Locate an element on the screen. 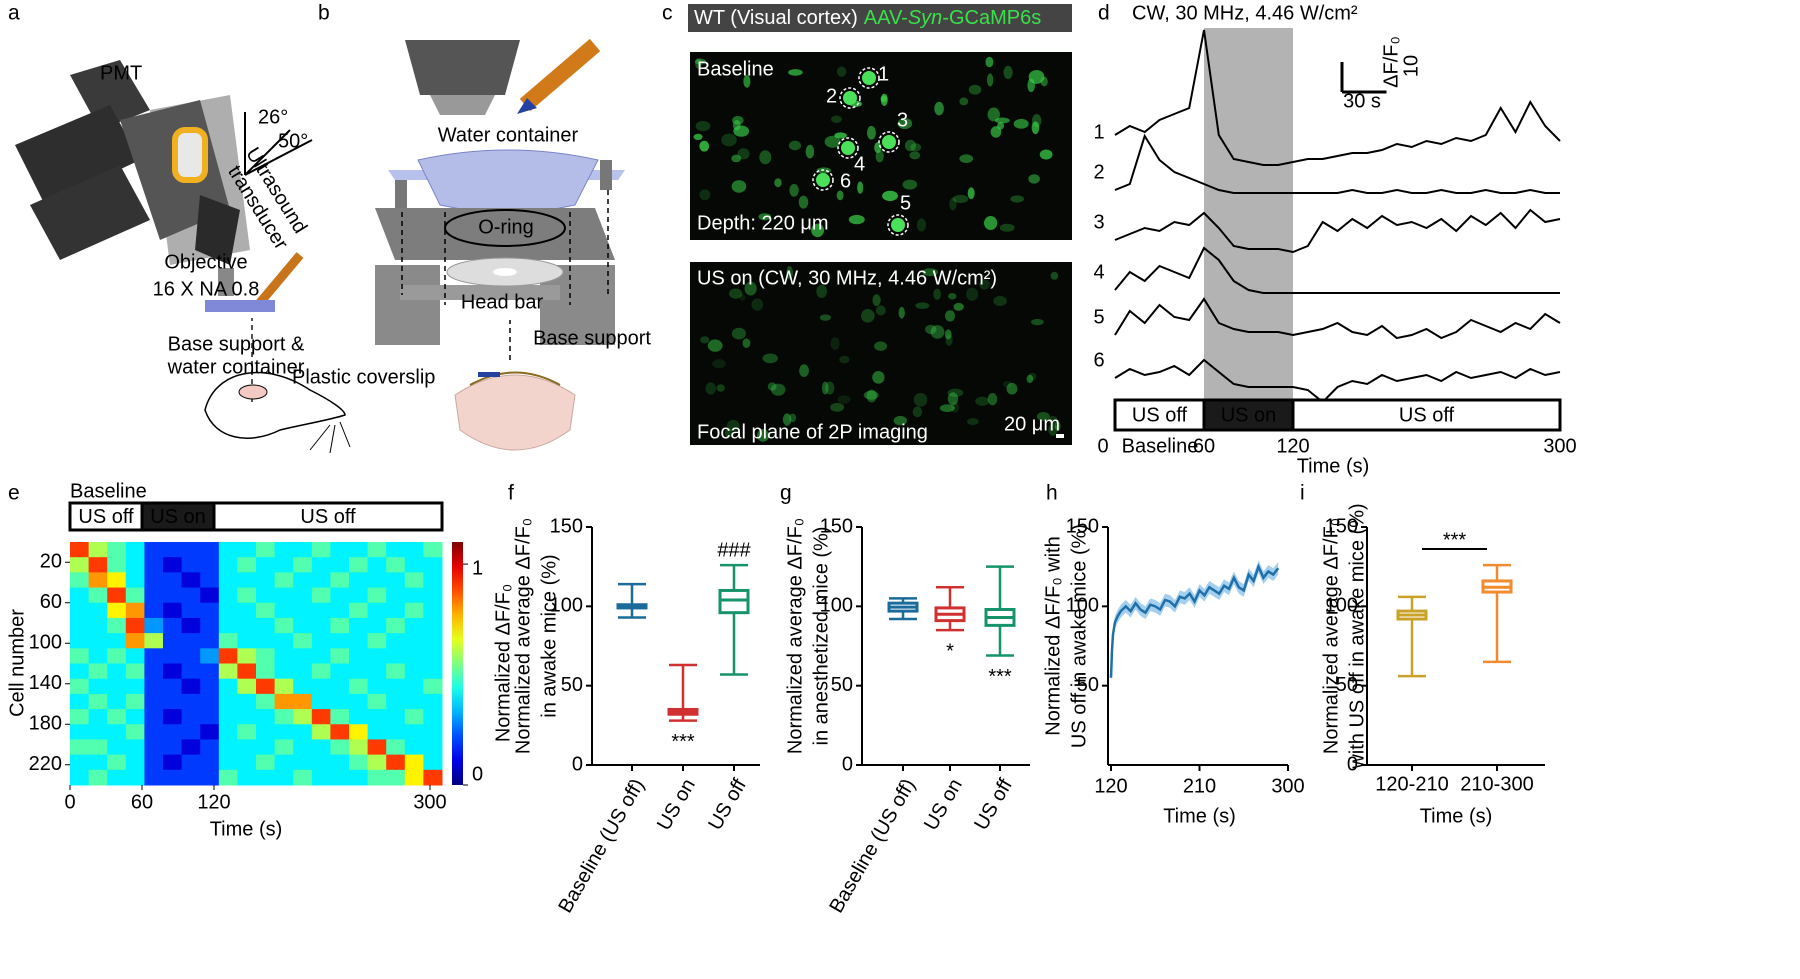 The image size is (1800, 979). panel-label: h is located at coordinates (1052, 493).